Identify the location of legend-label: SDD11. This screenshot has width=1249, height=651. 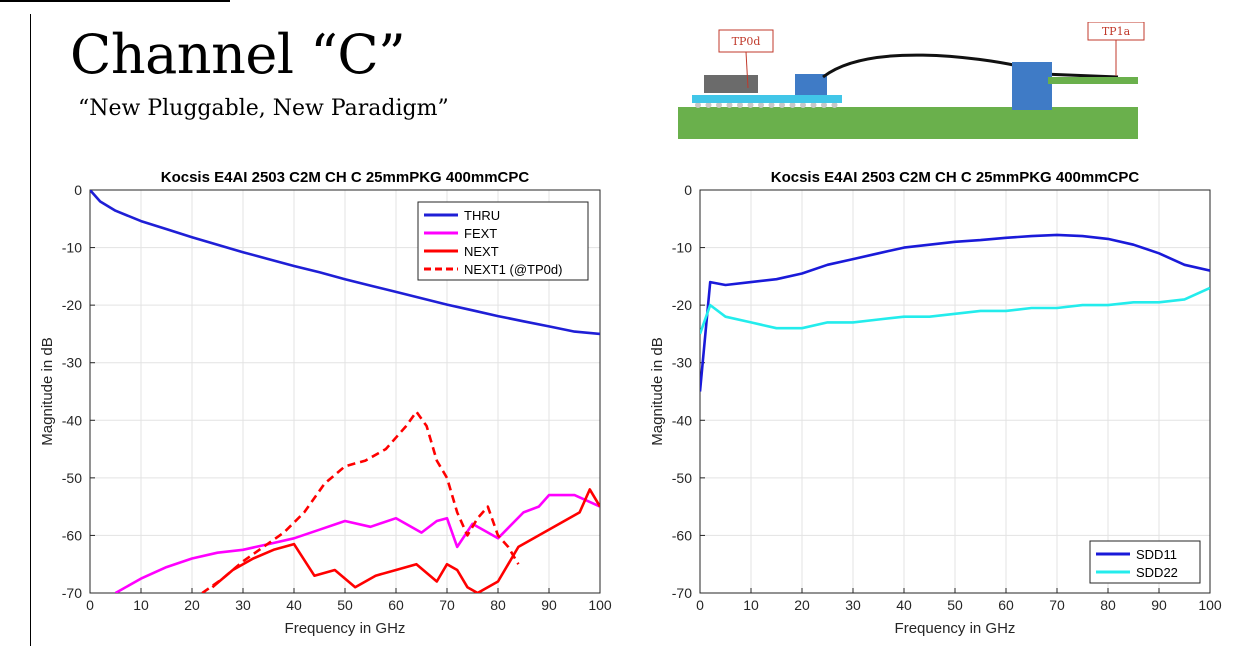
(1156, 554).